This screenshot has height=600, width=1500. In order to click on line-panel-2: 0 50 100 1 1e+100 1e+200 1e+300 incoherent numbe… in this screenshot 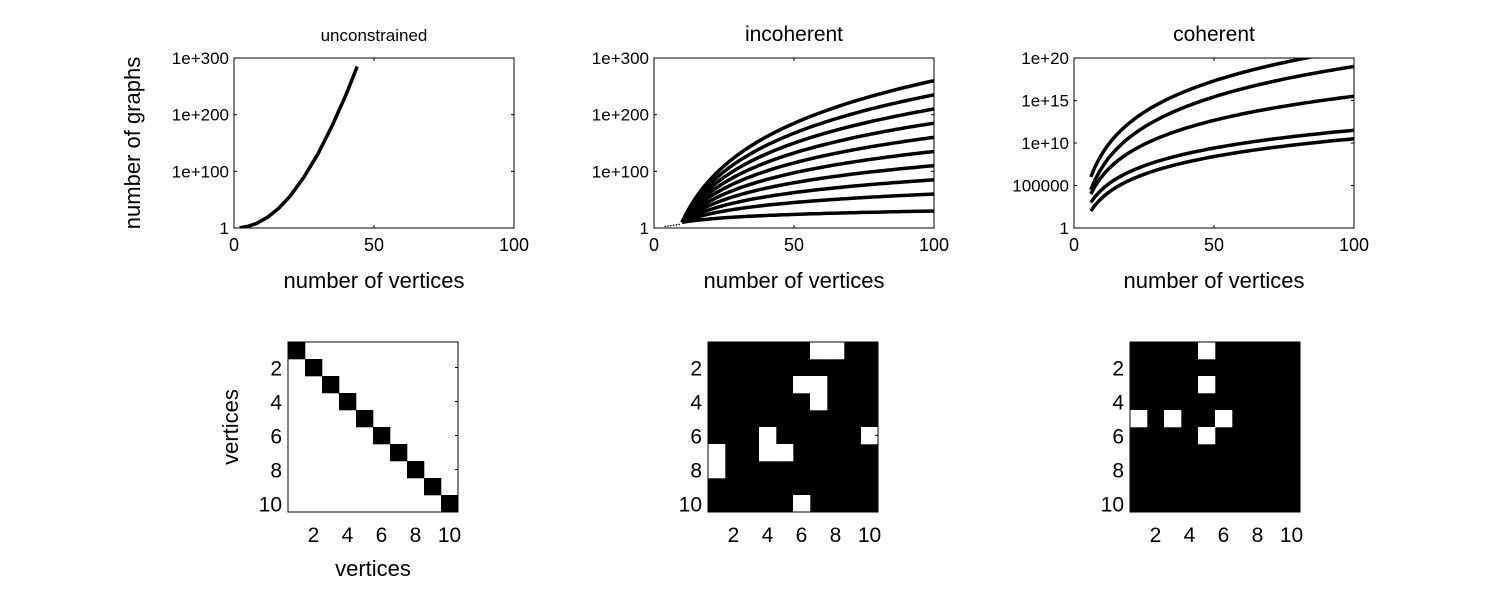, I will do `click(770, 158)`.